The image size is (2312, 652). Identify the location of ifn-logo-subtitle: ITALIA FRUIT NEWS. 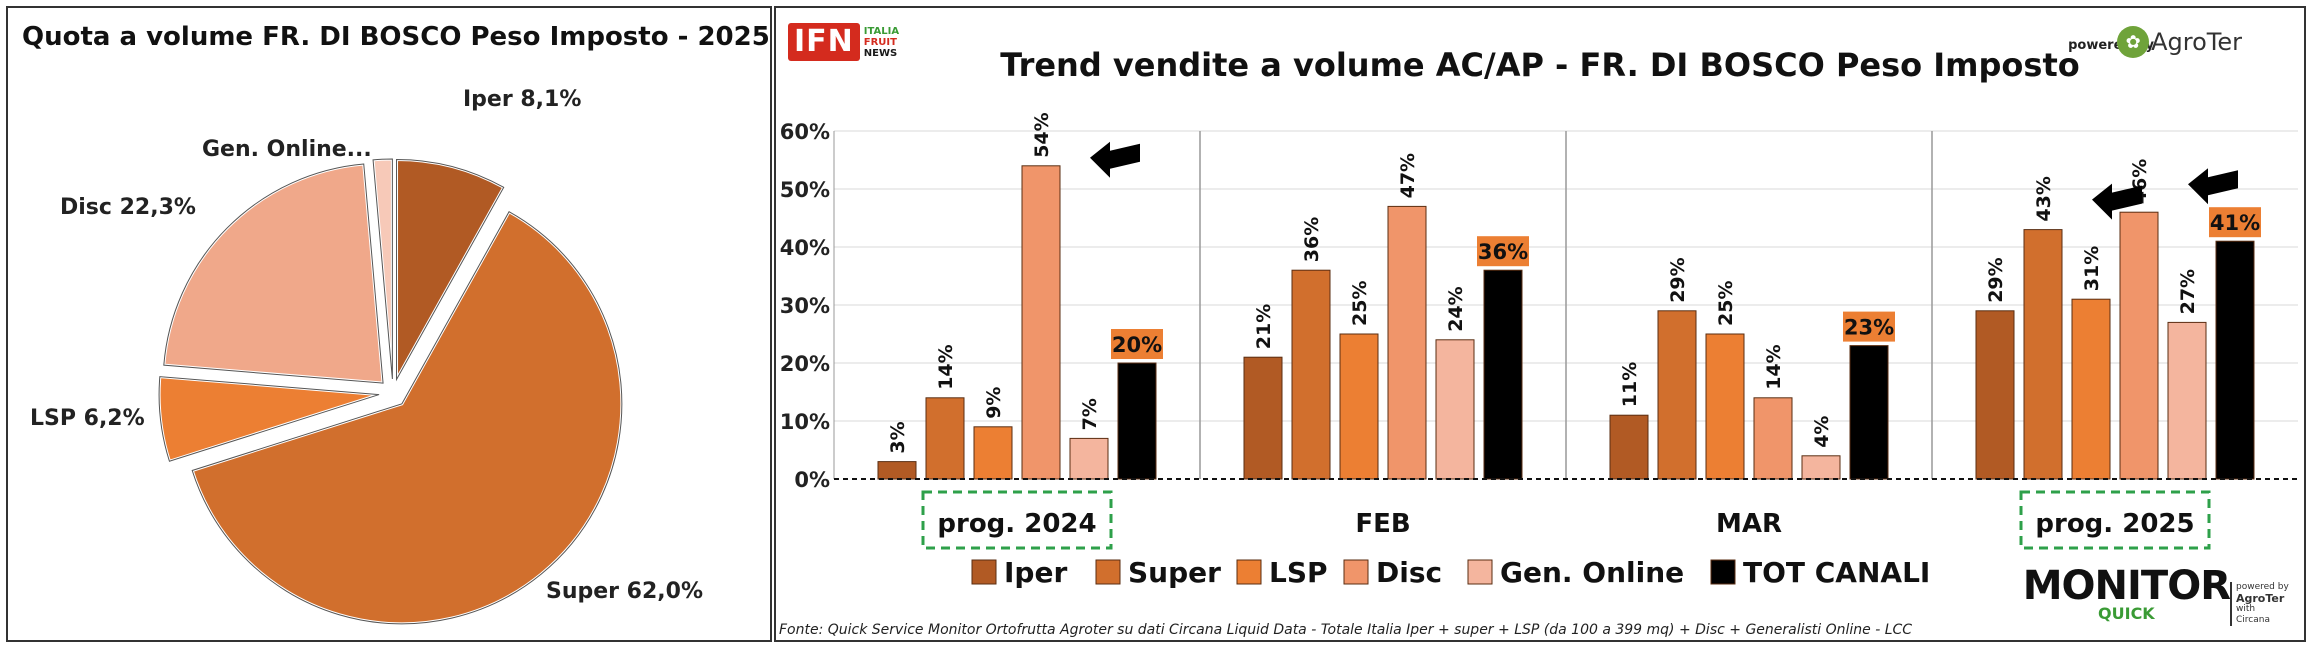
(881, 42).